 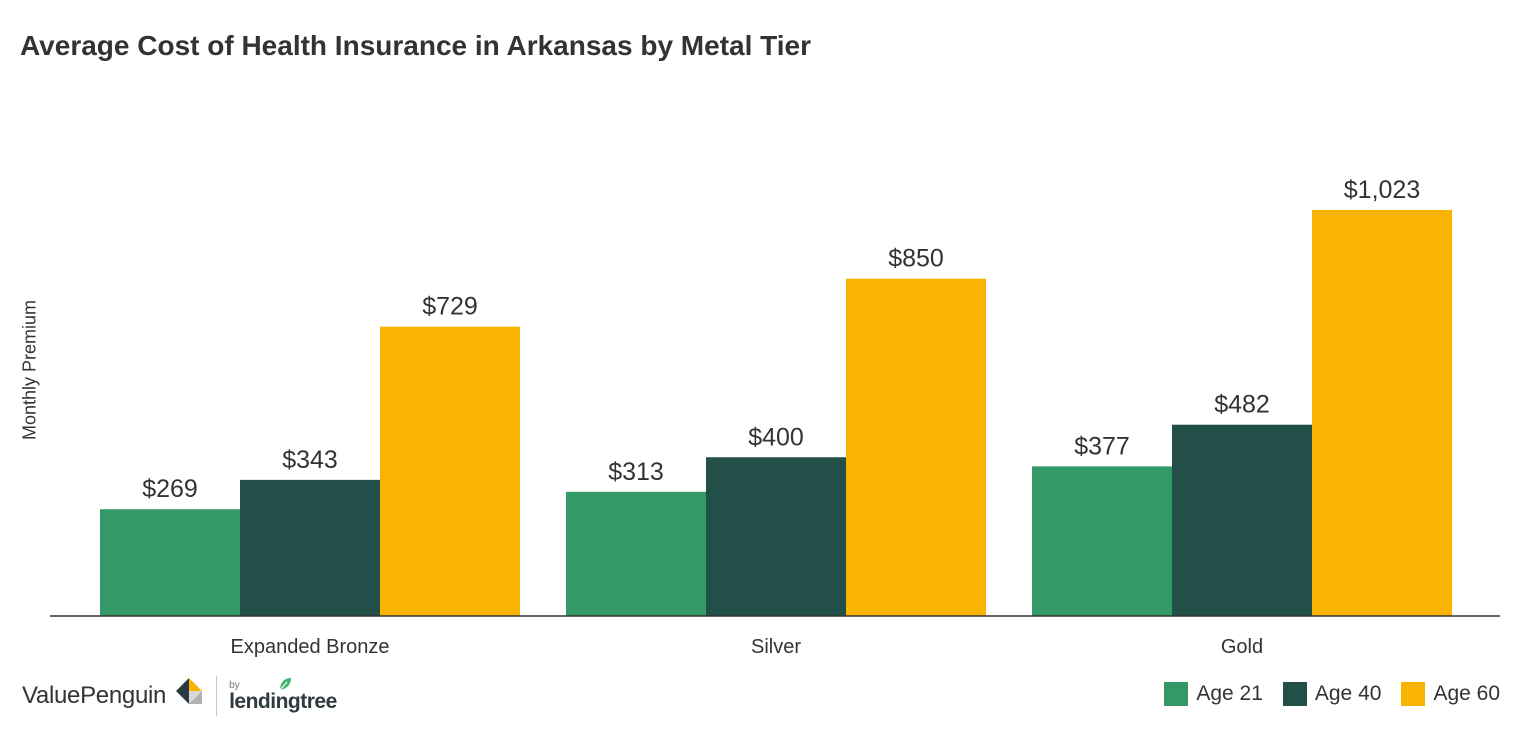 I want to click on brand-logos: ValuePenguin by lendingtree, so click(x=185, y=696).